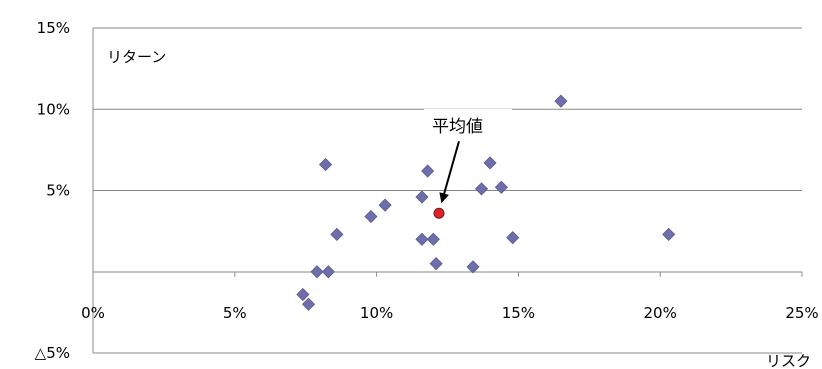  Describe the element at coordinates (449, 172) in the screenshot. I see `annotation-arrow` at that location.